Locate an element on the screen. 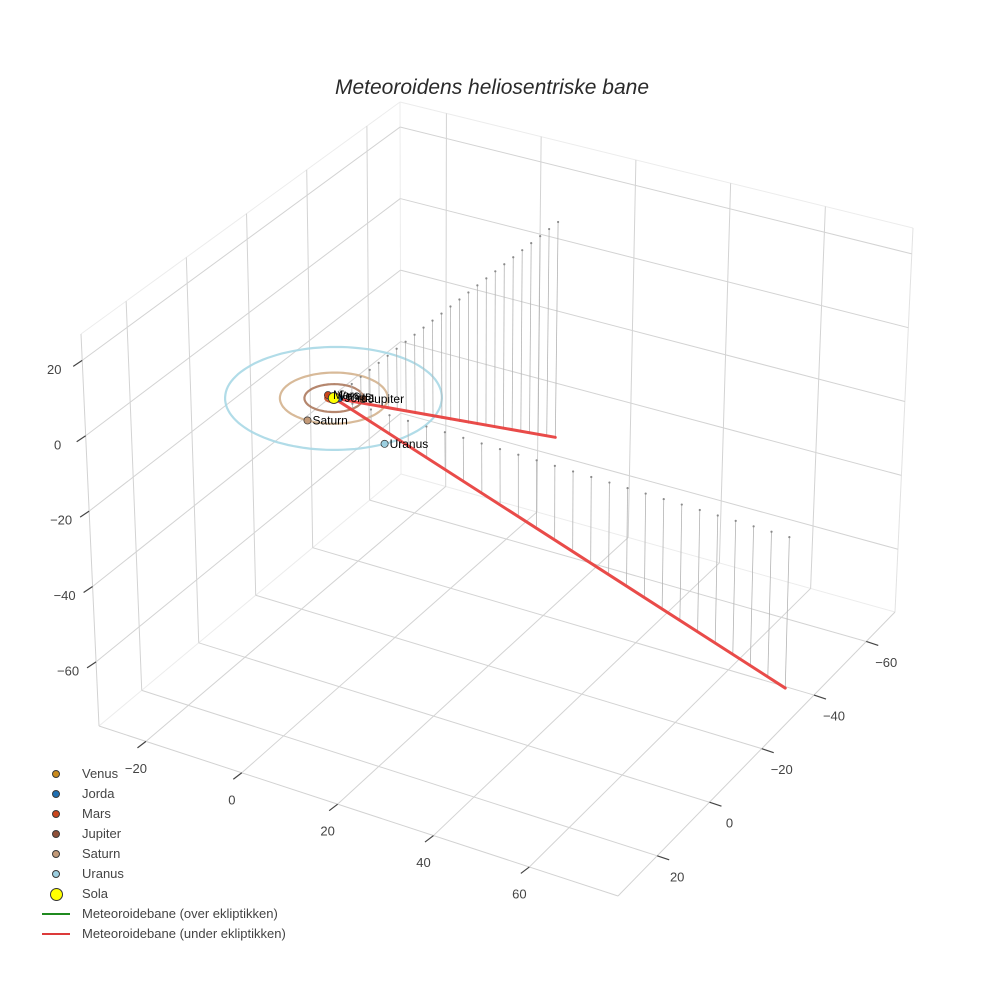 This screenshot has width=984, height=984. legend-item-jupiter: Jupiter is located at coordinates (181, 834).